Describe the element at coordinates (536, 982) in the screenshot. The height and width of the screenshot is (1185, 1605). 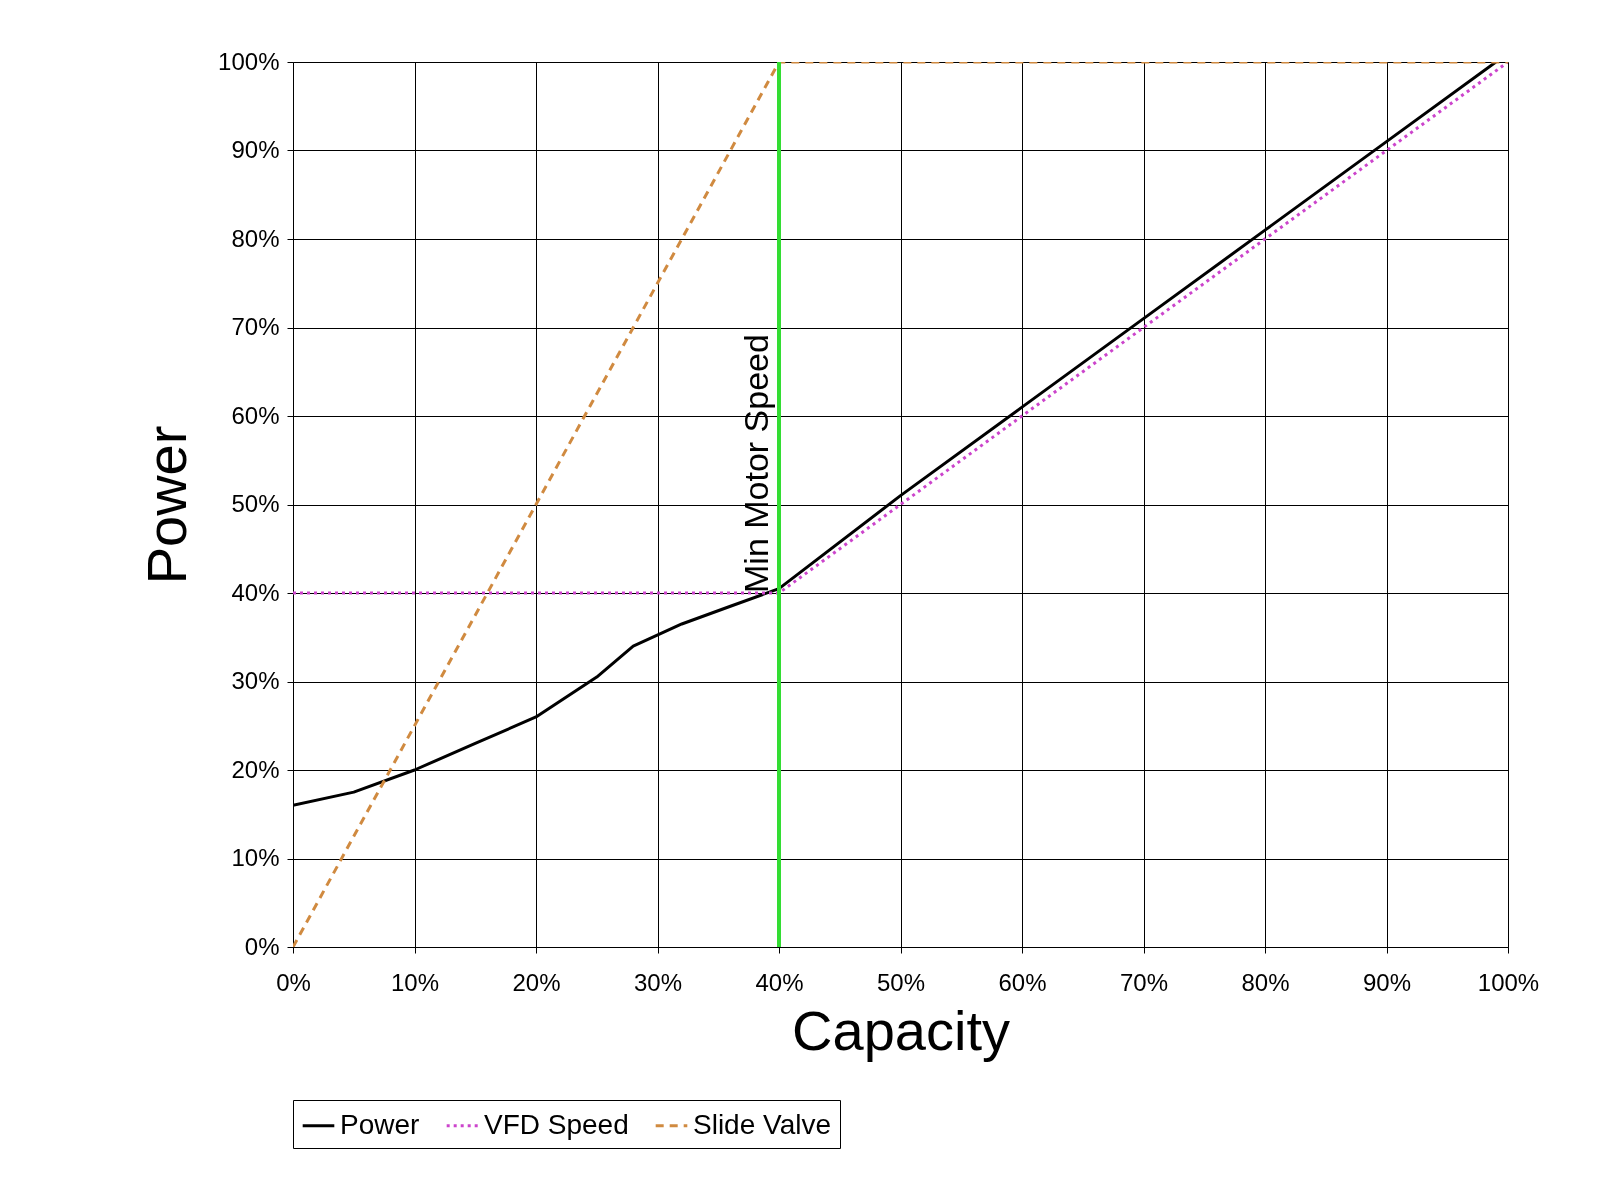
I see `x-tick-label: 20%` at that location.